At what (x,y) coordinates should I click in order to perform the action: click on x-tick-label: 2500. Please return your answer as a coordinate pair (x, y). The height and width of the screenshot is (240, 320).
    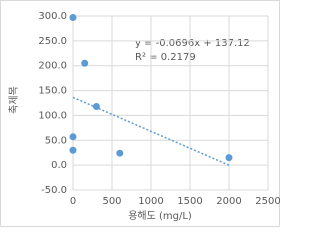
    Looking at the image, I should click on (267, 201).